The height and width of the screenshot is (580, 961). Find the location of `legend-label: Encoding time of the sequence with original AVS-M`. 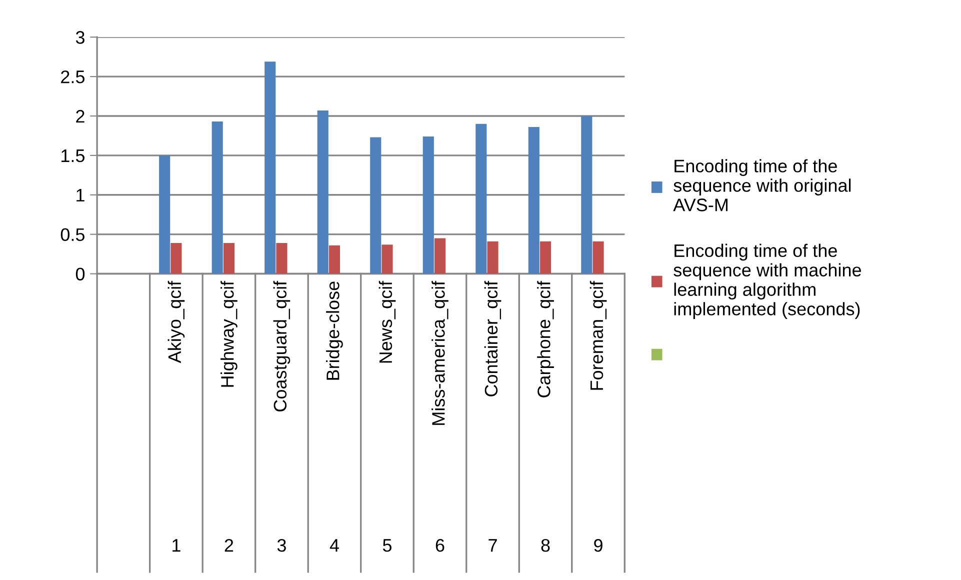

legend-label: Encoding time of the sequence with original AVS-M is located at coordinates (762, 185).